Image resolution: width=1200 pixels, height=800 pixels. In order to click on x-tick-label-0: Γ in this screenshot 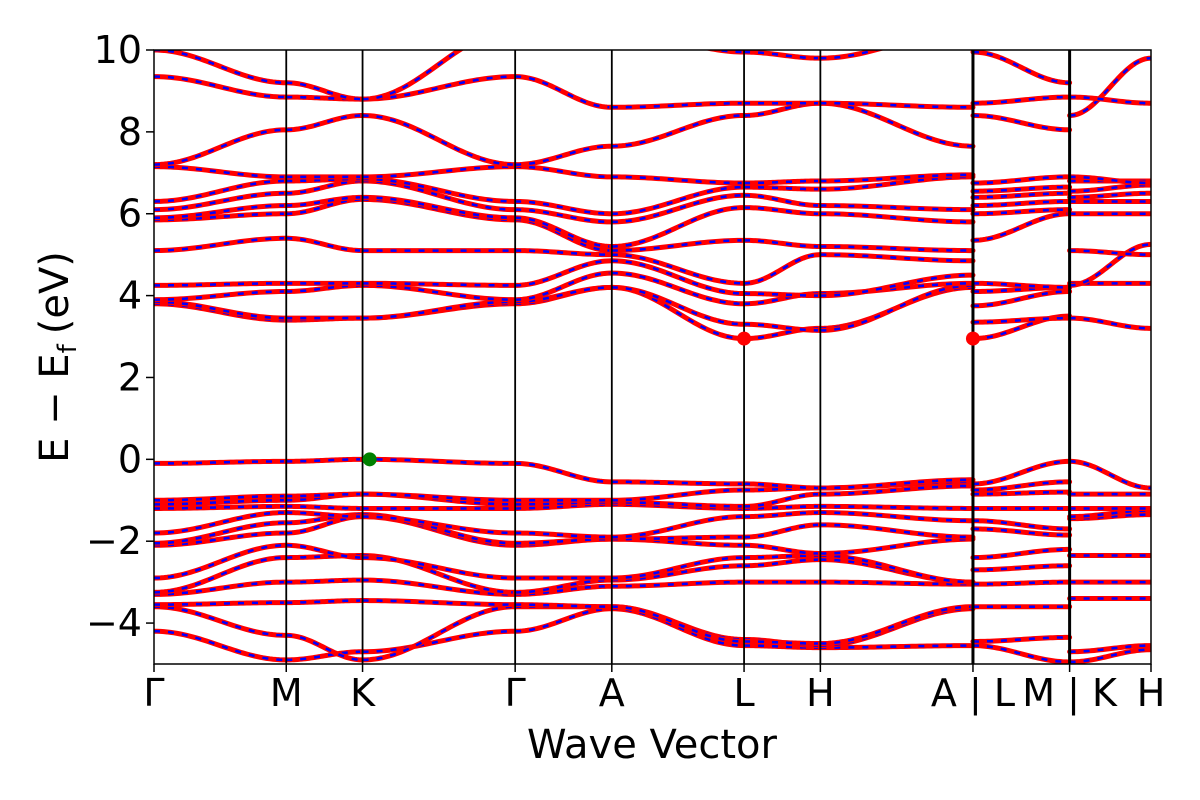, I will do `click(153, 693)`.